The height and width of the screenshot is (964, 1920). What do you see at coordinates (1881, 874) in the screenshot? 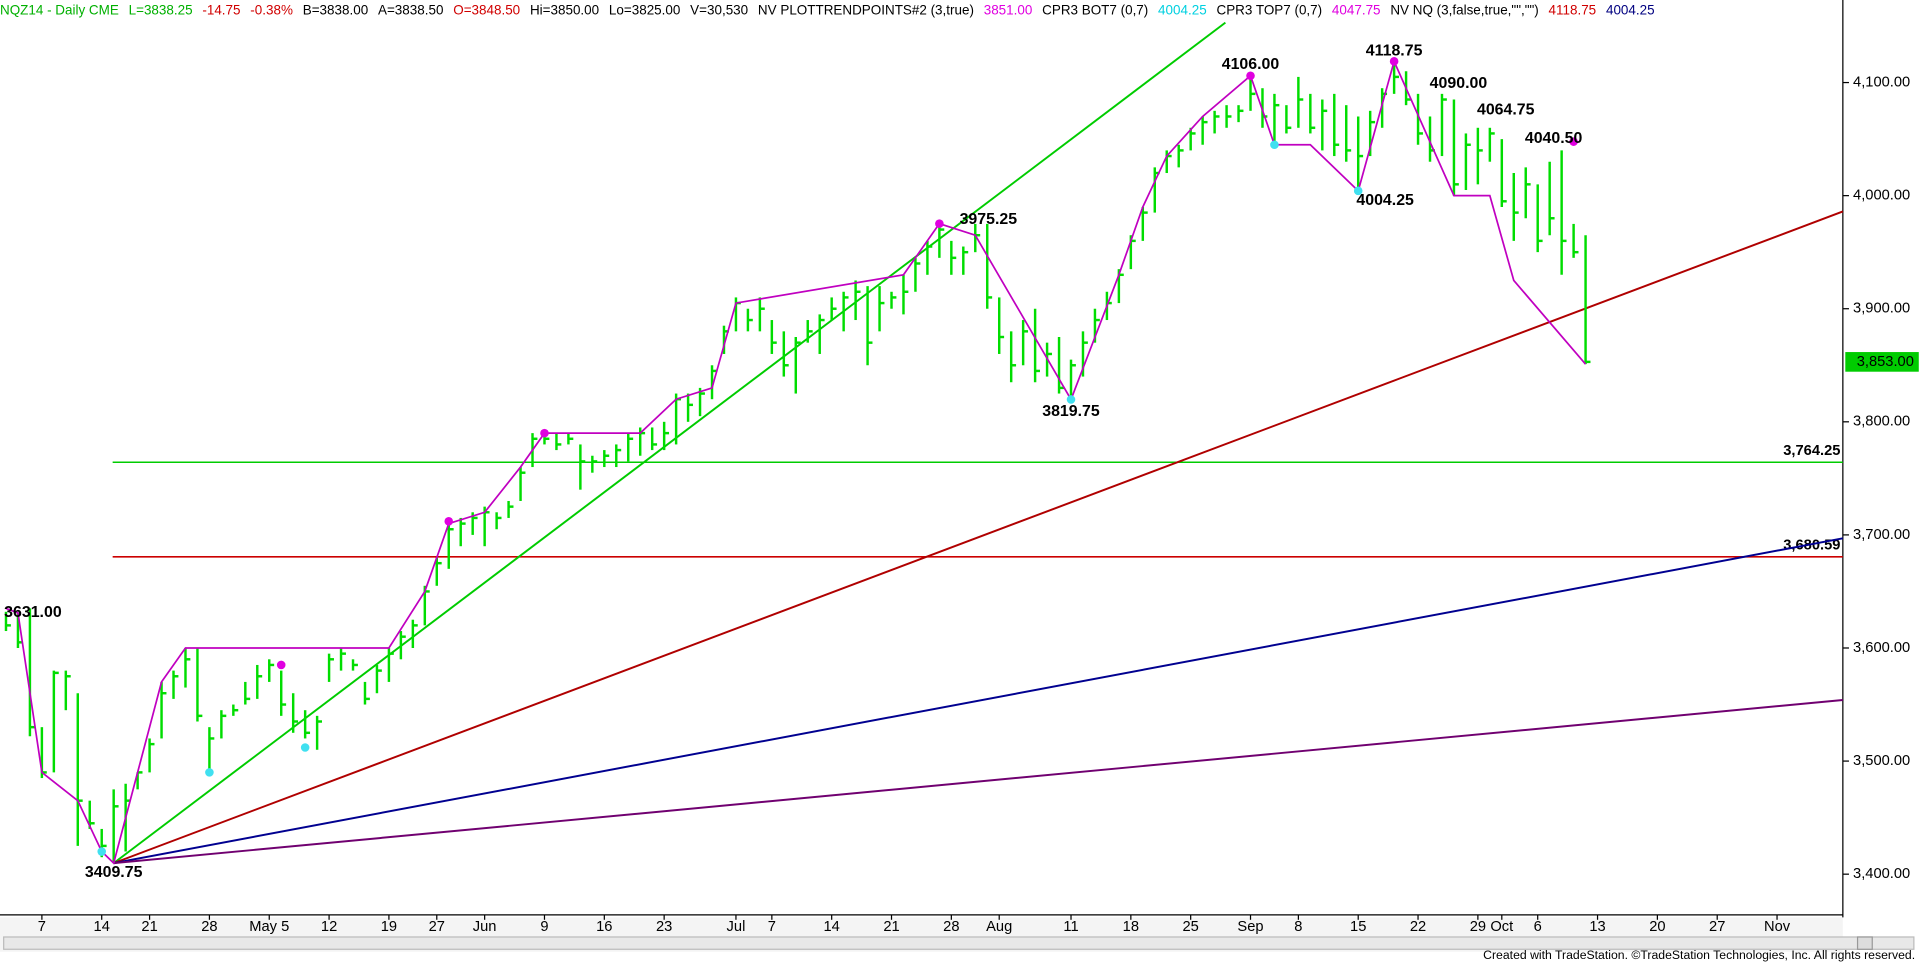
I see `y-tick-label: 3,400.00` at bounding box center [1881, 874].